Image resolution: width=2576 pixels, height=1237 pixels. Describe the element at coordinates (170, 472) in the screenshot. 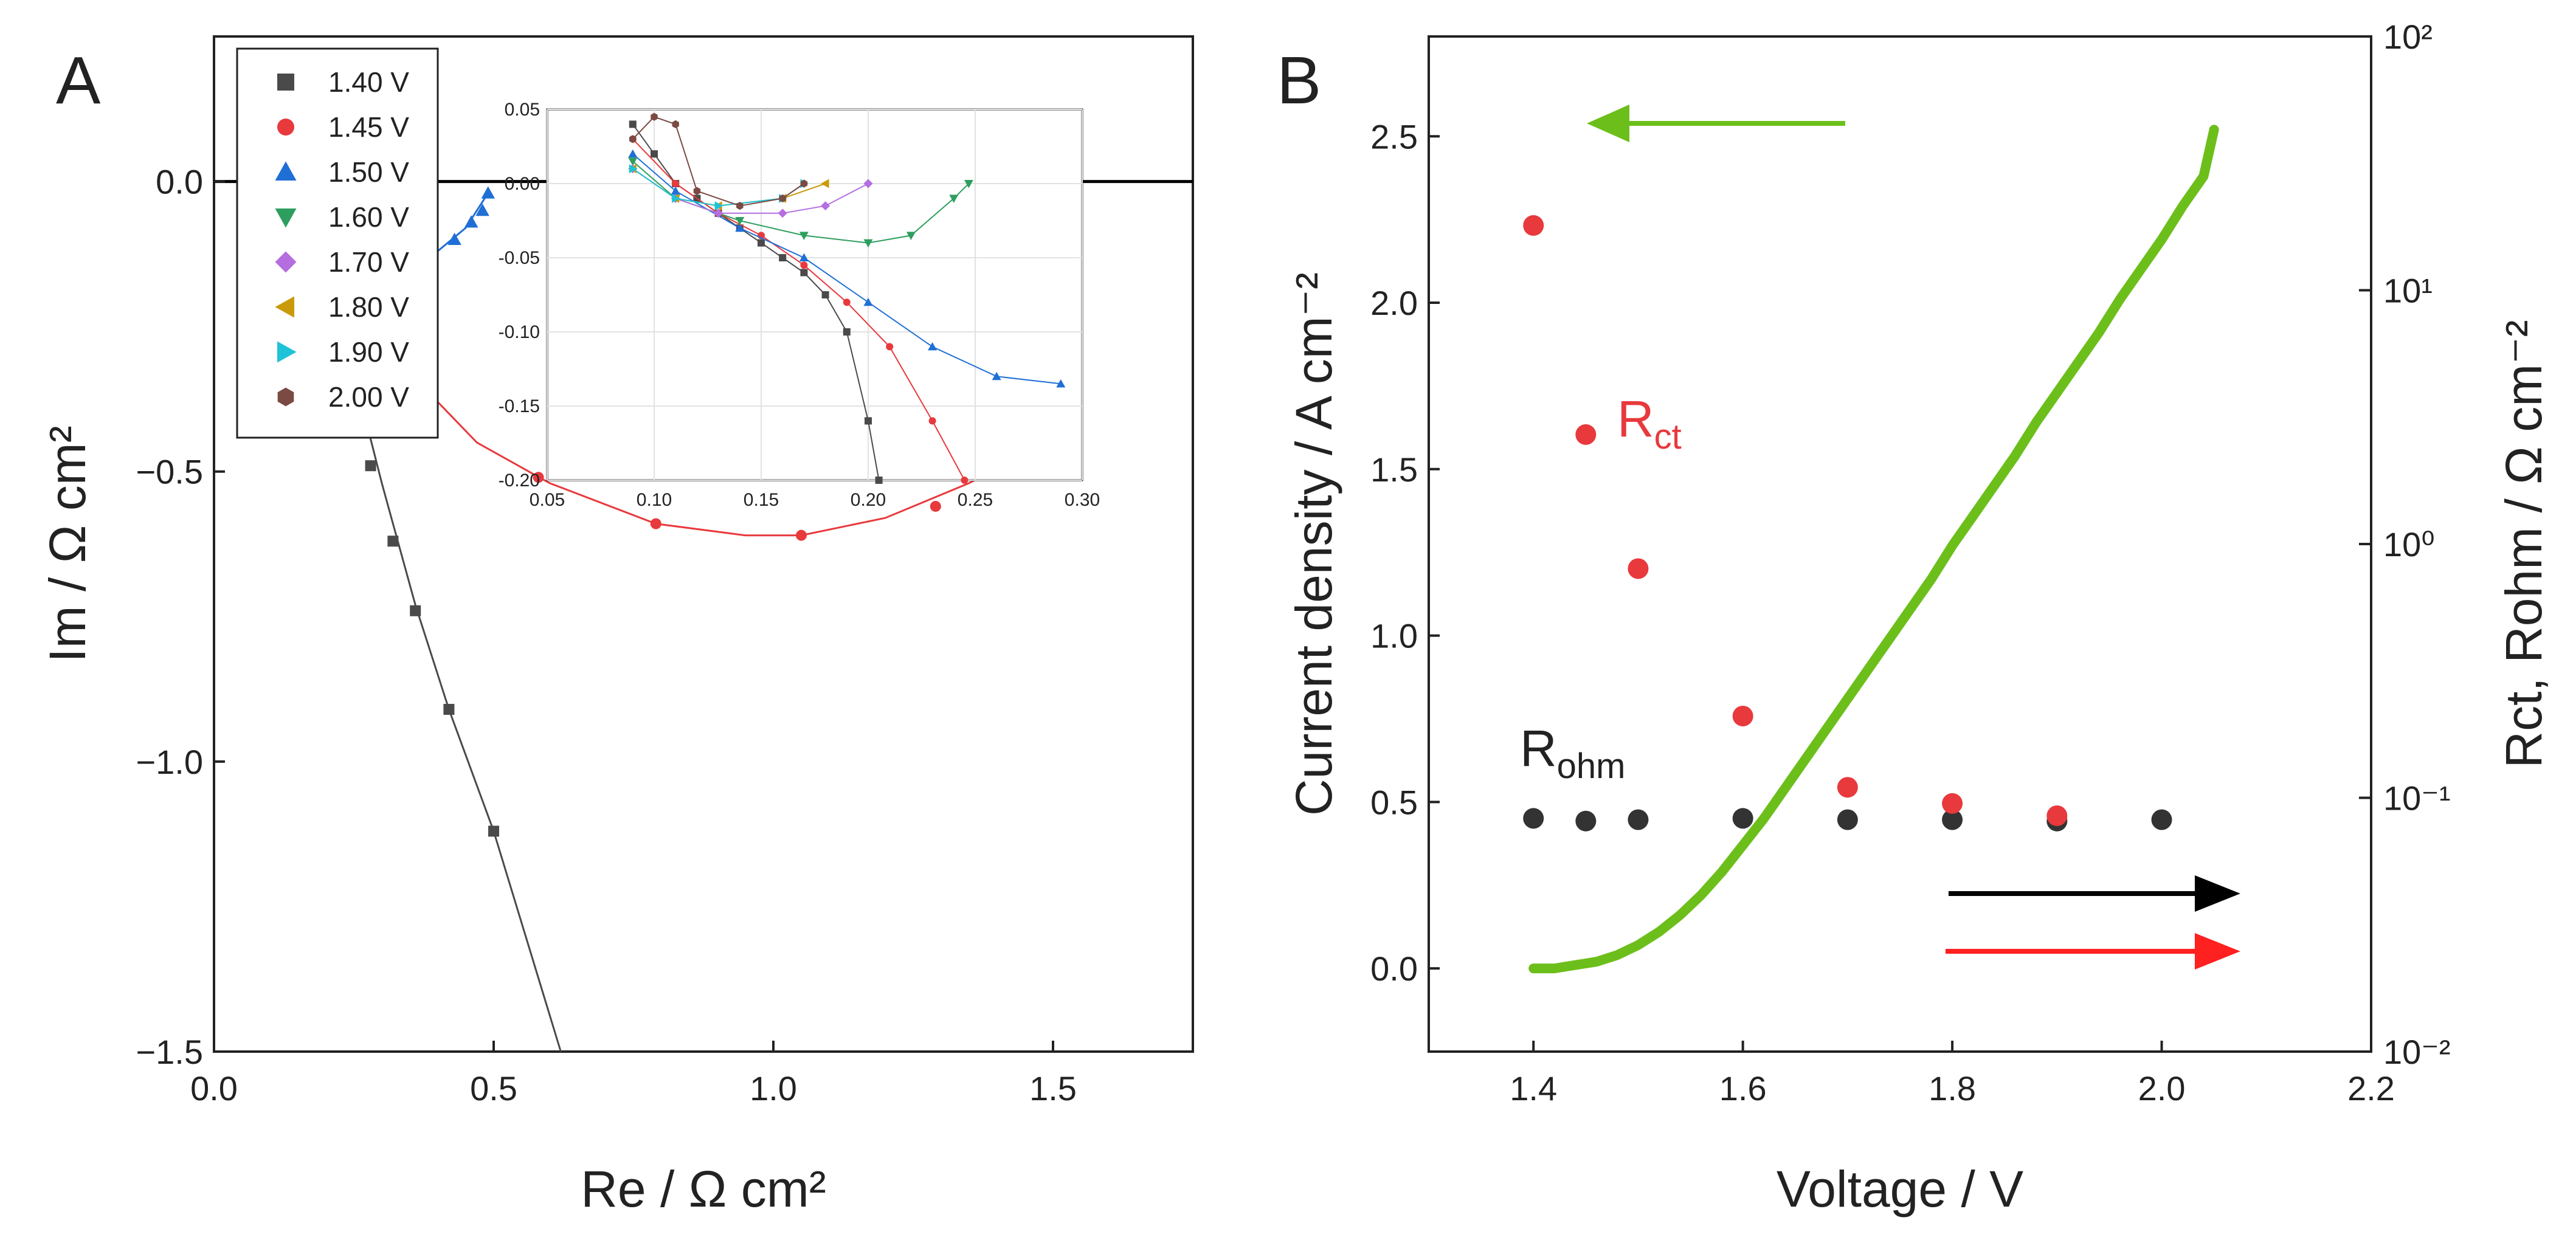

I see `y-tick-label-a: −0.5` at that location.